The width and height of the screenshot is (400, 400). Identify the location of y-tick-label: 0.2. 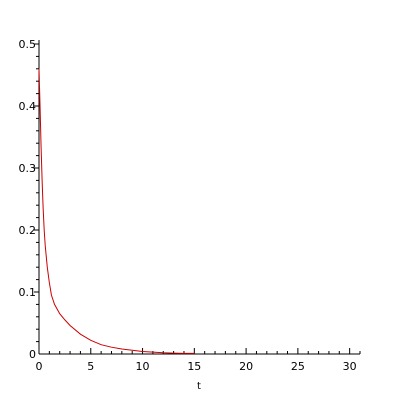
(28, 230).